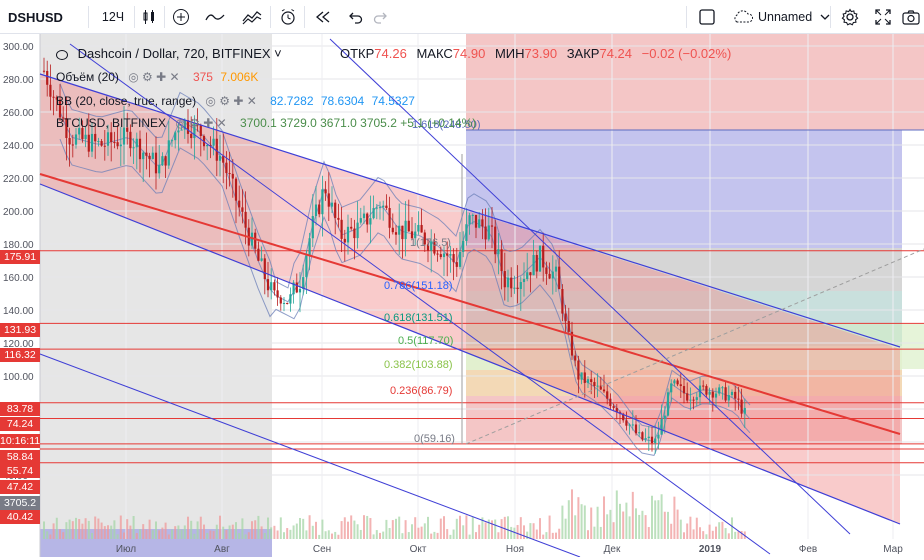  I want to click on replay-icon, so click(323, 17).